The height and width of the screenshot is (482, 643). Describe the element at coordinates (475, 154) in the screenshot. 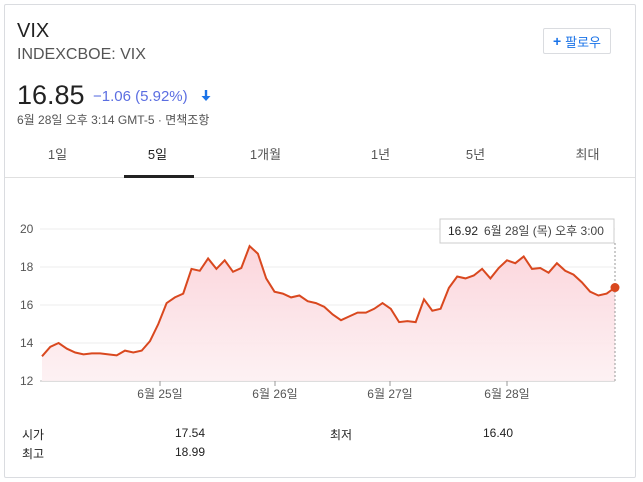

I see `tab-5y: 5년` at that location.